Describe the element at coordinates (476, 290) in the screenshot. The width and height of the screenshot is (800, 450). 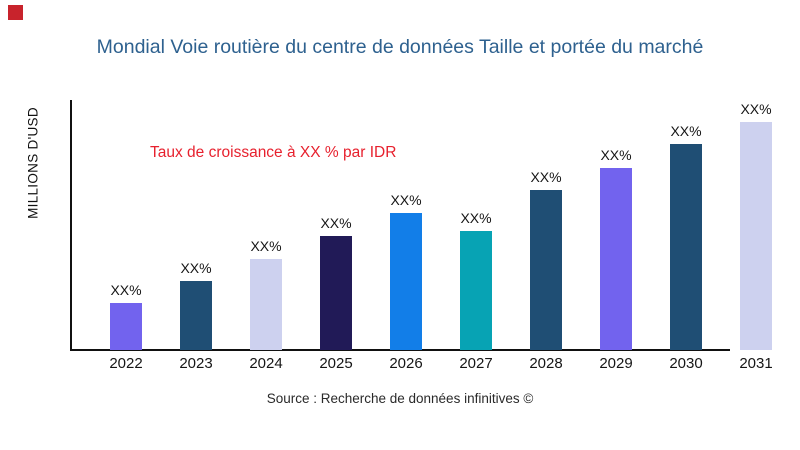
I see `bar-2027` at that location.